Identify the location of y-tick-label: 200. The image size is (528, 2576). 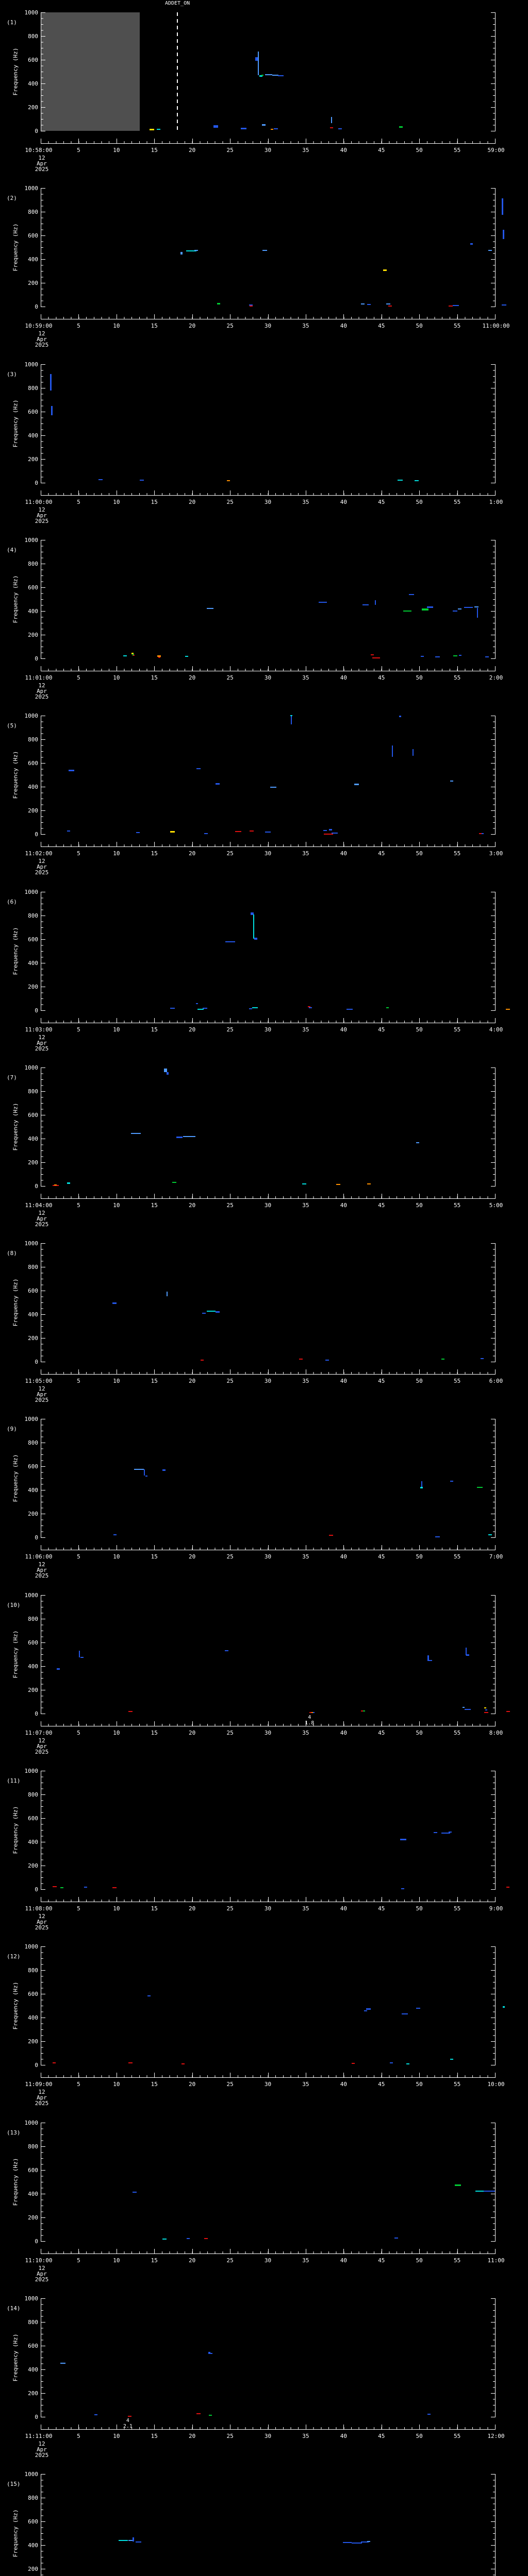
(33, 459).